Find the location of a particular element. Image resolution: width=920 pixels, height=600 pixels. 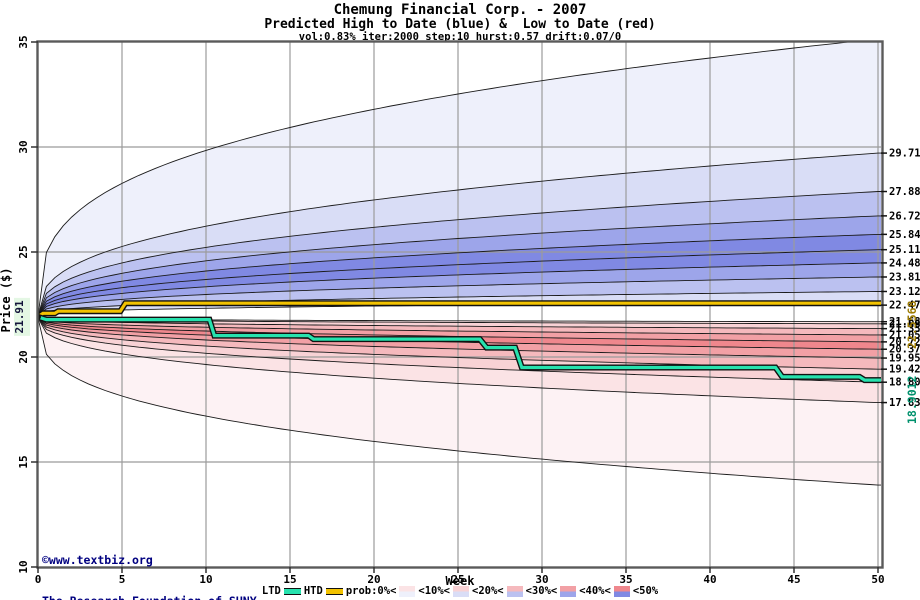

y-tick-label: 25 is located at coordinates (23, 251).